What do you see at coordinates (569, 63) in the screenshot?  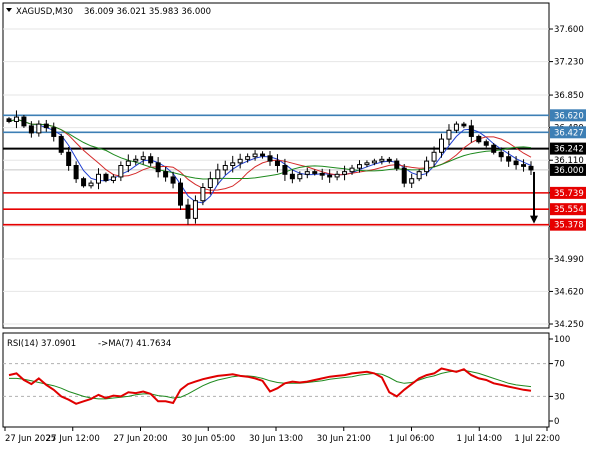 I see `y-tick-label: 37.230` at bounding box center [569, 63].